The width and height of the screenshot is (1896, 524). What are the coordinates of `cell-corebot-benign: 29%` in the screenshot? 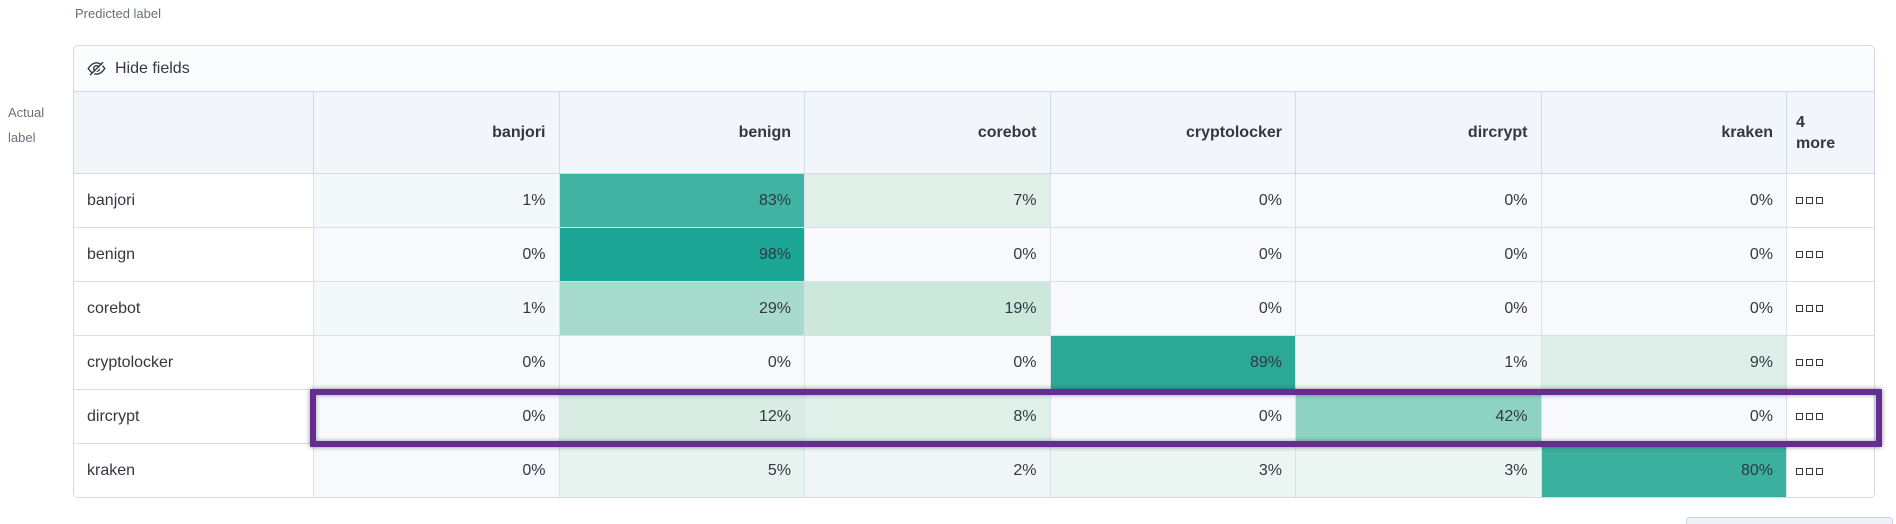 It's located at (682, 309).